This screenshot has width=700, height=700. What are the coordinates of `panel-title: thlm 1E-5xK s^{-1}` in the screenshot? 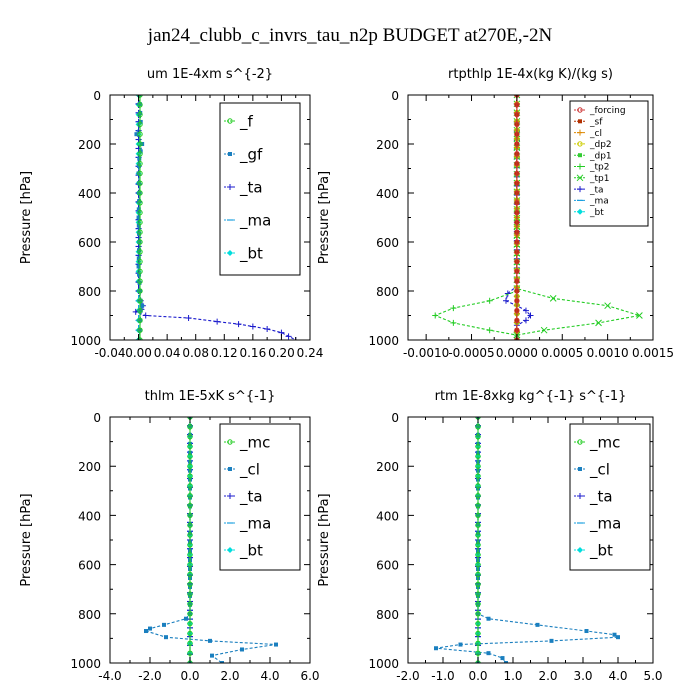 It's located at (210, 396).